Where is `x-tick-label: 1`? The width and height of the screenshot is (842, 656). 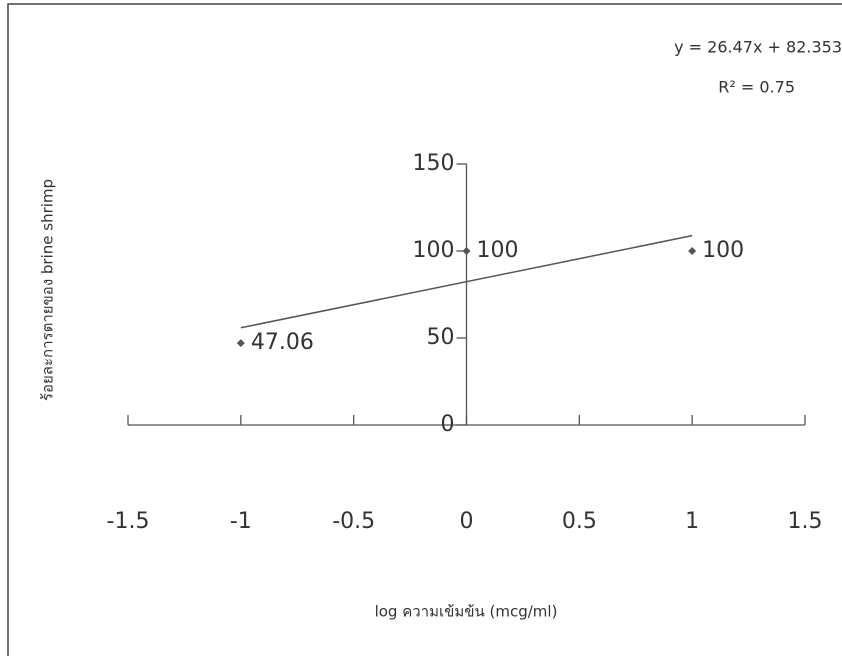
x-tick-label: 1 is located at coordinates (692, 521).